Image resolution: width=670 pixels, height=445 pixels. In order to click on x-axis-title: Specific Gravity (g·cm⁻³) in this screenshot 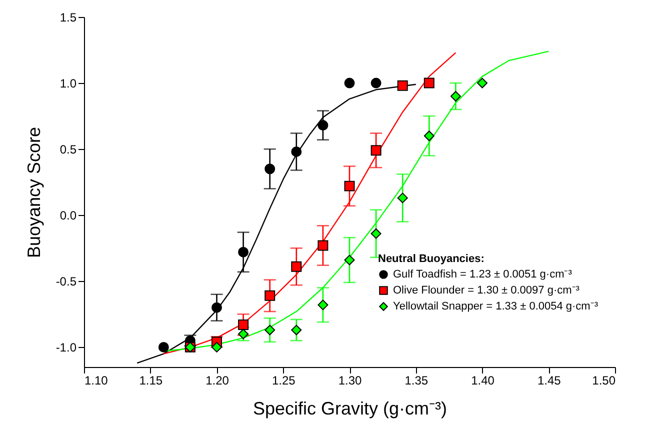, I will do `click(350, 408)`.